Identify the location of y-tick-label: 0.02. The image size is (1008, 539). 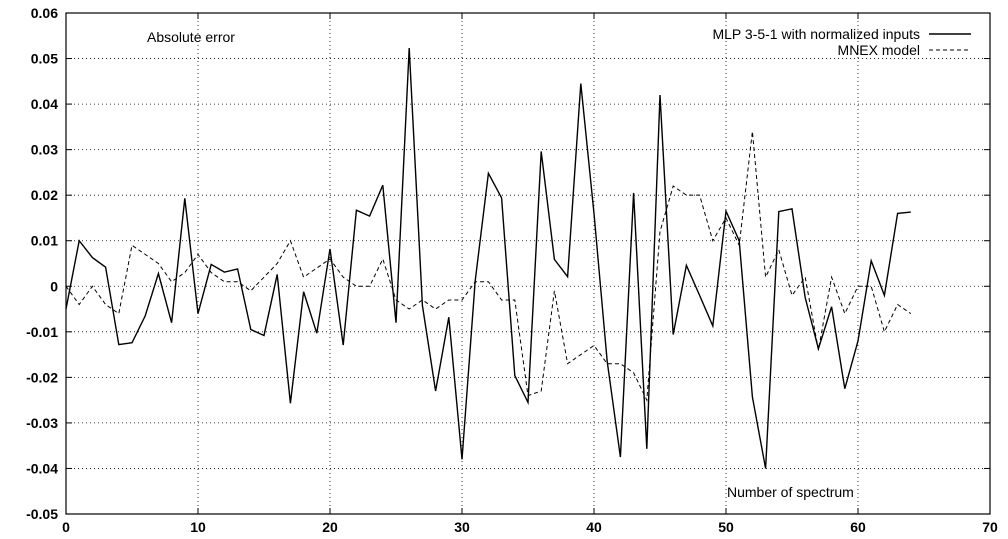
(44, 195).